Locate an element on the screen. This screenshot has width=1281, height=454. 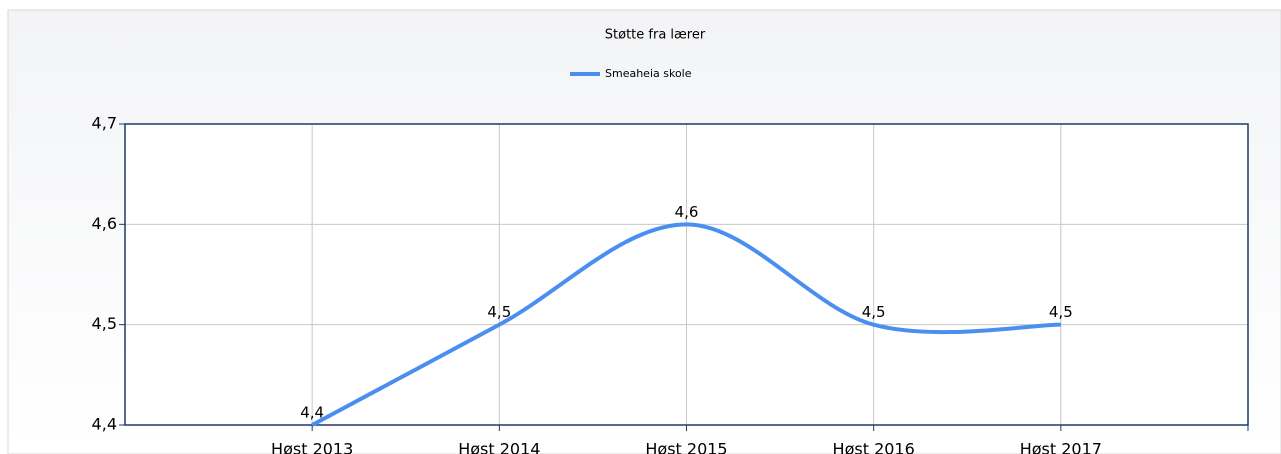
x-tick-label: Høst 2013 is located at coordinates (312, 447).